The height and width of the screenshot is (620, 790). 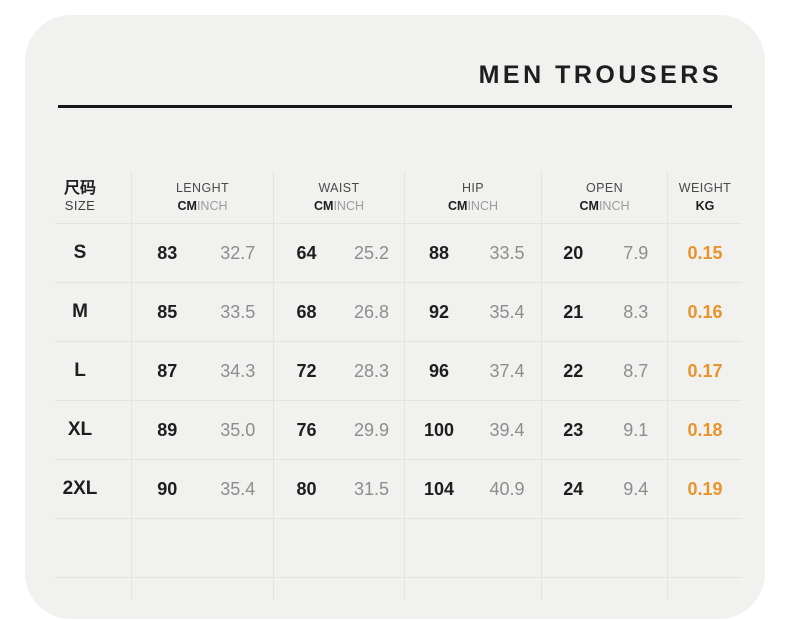 What do you see at coordinates (338, 197) in the screenshot?
I see `waist-column-header: WAIST CM INCH` at bounding box center [338, 197].